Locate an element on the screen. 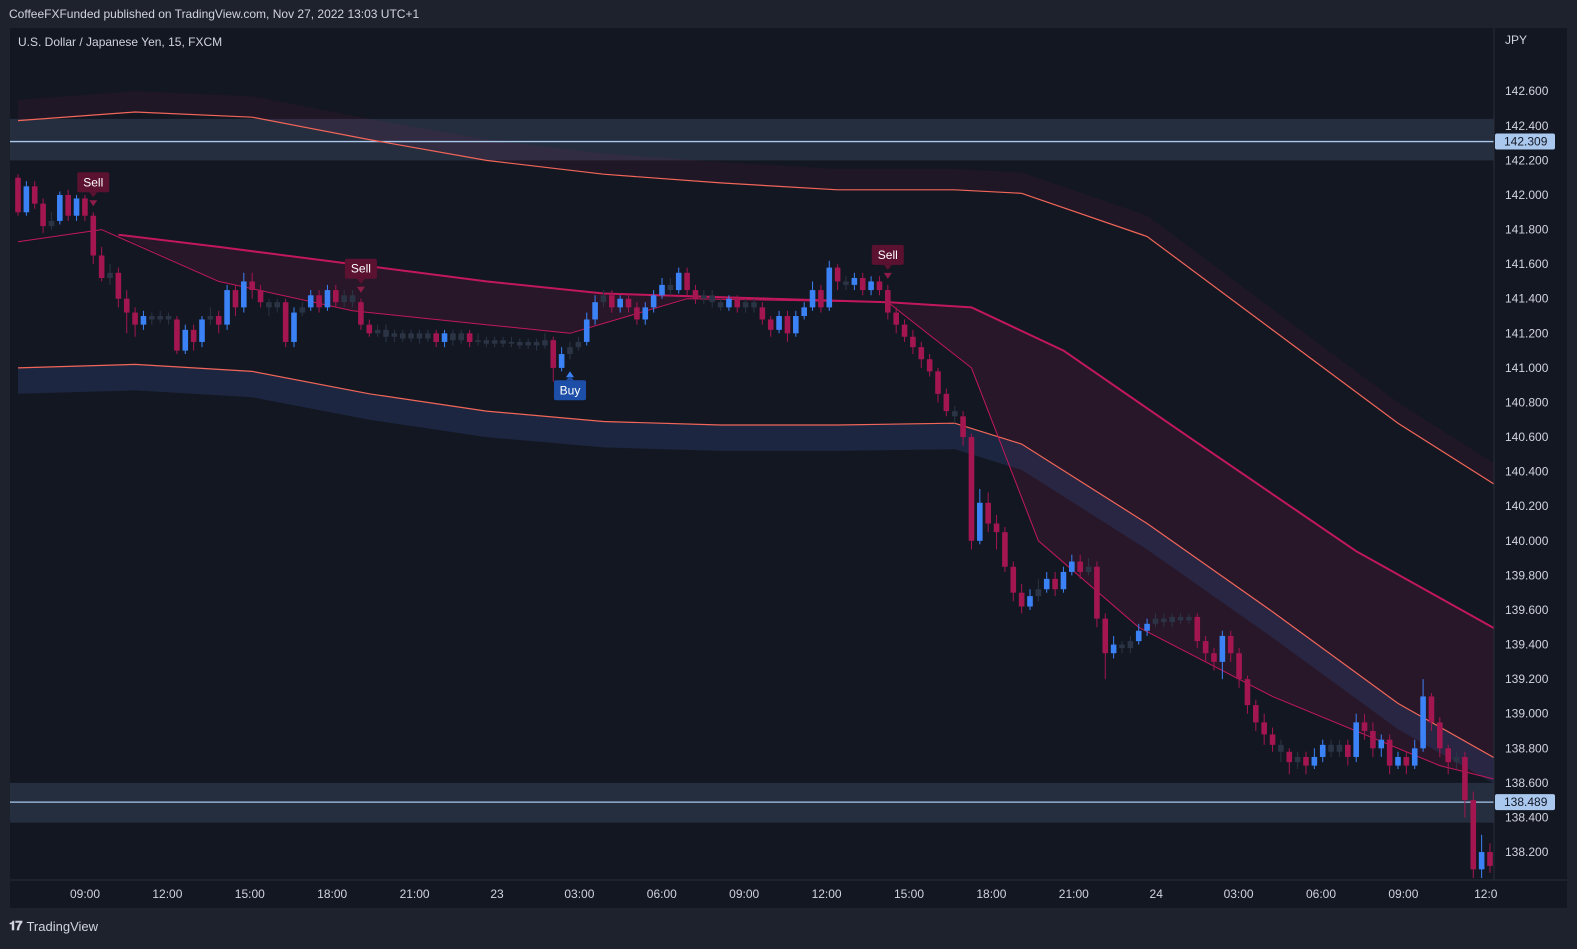  y-tick-label: 140.800 is located at coordinates (1527, 402).